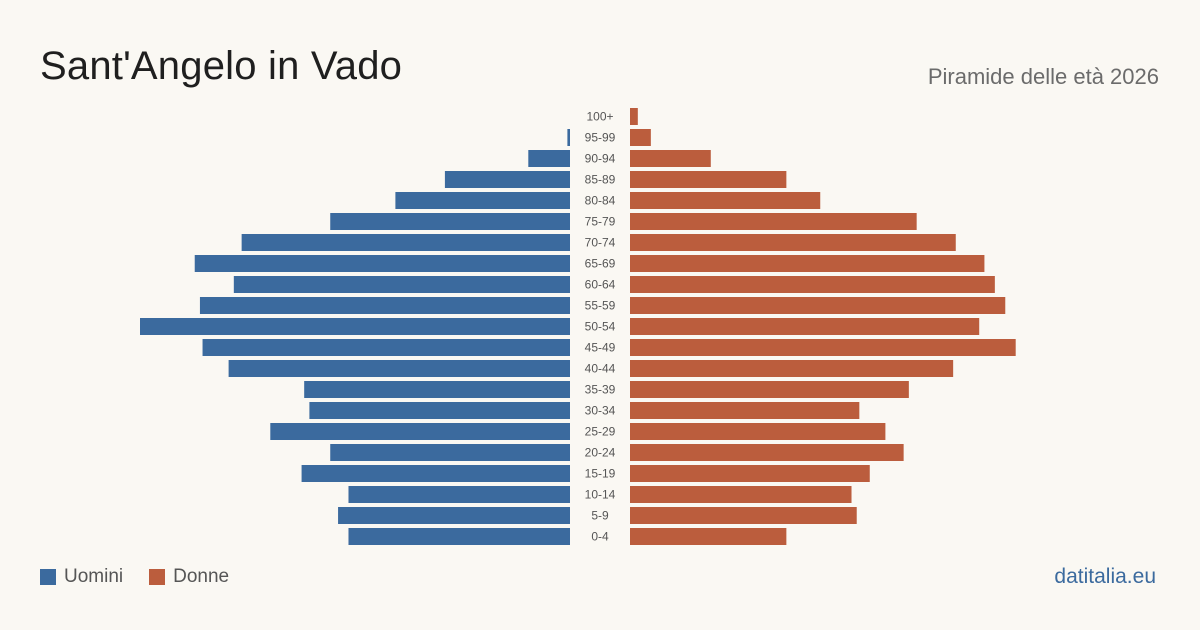 This screenshot has width=1200, height=630. Describe the element at coordinates (600, 222) in the screenshot. I see `age-label-75-79: 75-79` at that location.